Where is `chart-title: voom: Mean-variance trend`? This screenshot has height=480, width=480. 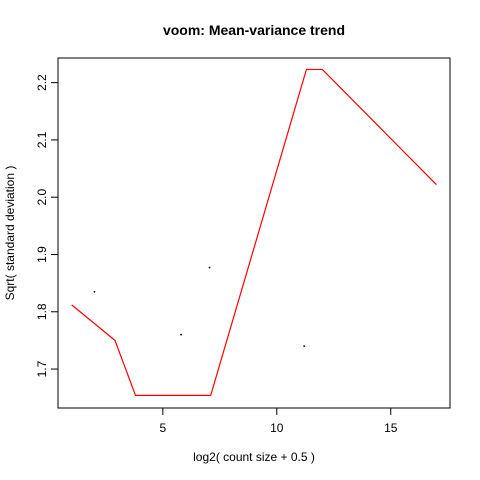 chart-title: voom: Mean-variance trend is located at coordinates (254, 30).